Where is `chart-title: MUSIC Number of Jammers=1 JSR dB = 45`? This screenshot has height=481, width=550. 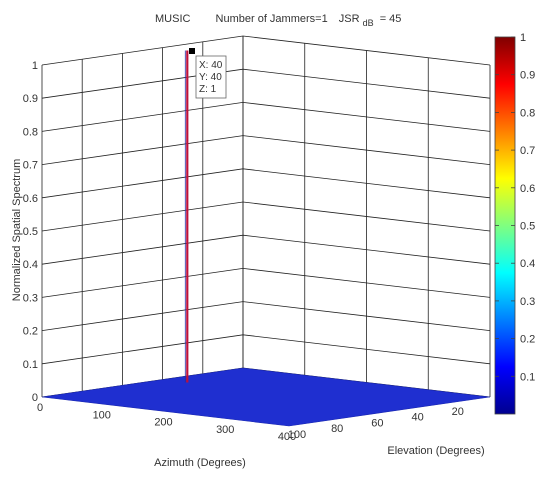
chart-title: MUSIC Number of Jammers=1 JSR dB = 45 is located at coordinates (278, 21).